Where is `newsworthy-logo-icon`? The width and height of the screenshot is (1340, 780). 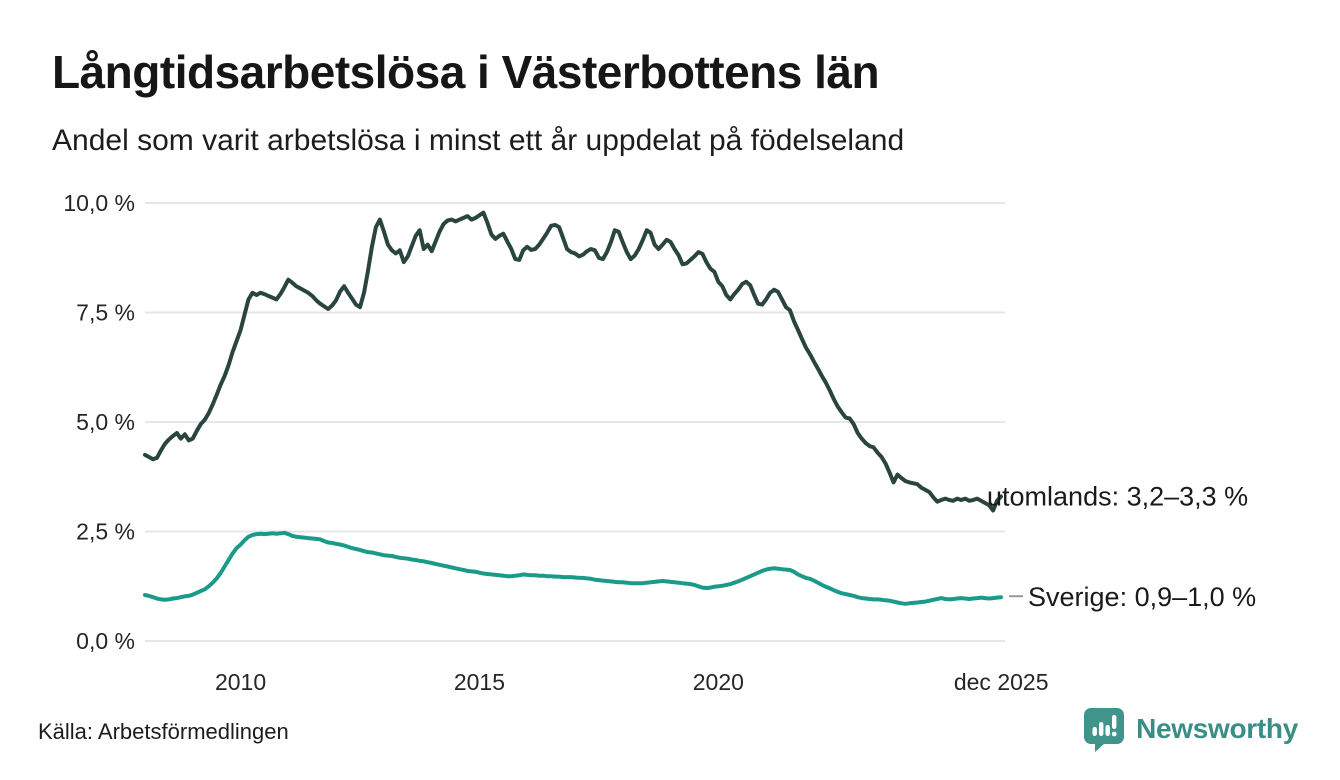 newsworthy-logo-icon is located at coordinates (1104, 730).